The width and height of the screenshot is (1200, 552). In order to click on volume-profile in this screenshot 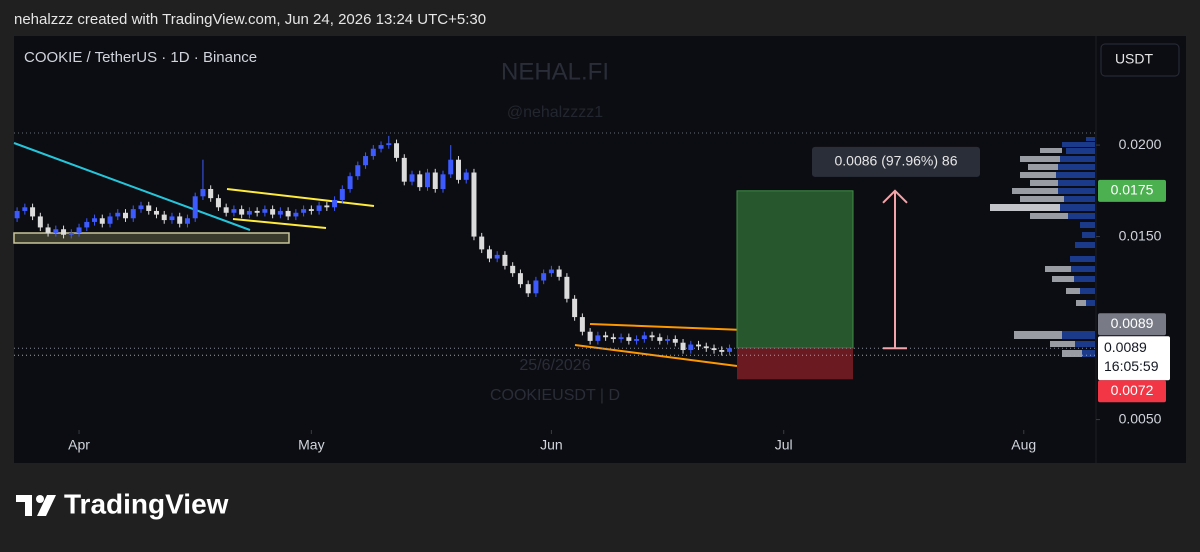, I will do `click(1042, 247)`.